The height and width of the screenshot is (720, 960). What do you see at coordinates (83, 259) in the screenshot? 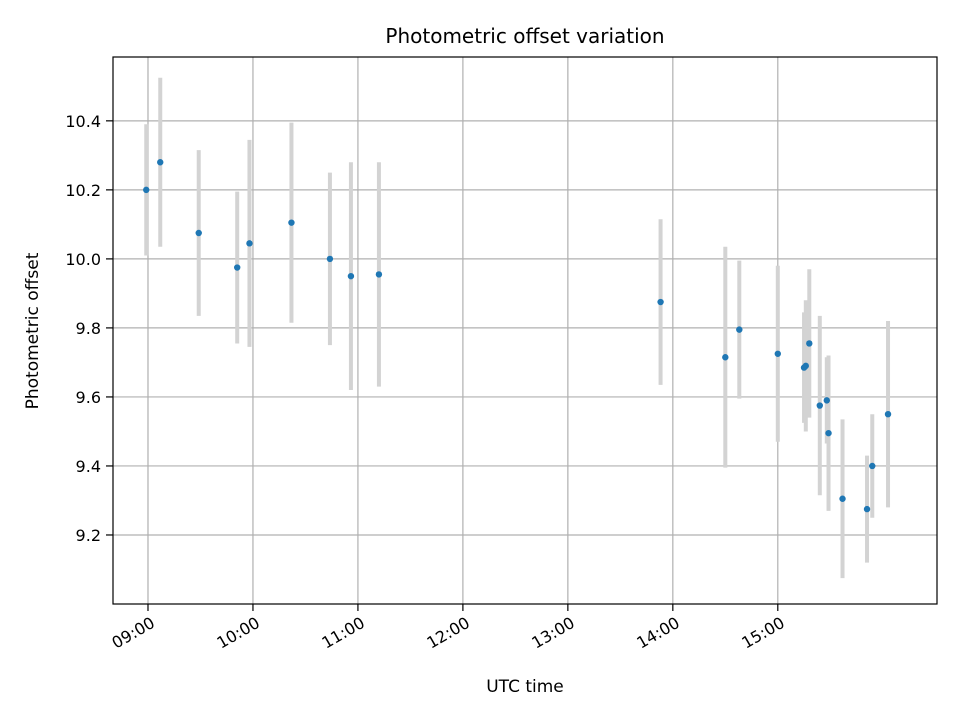
I see `y-tick-label: 10.0` at bounding box center [83, 259].